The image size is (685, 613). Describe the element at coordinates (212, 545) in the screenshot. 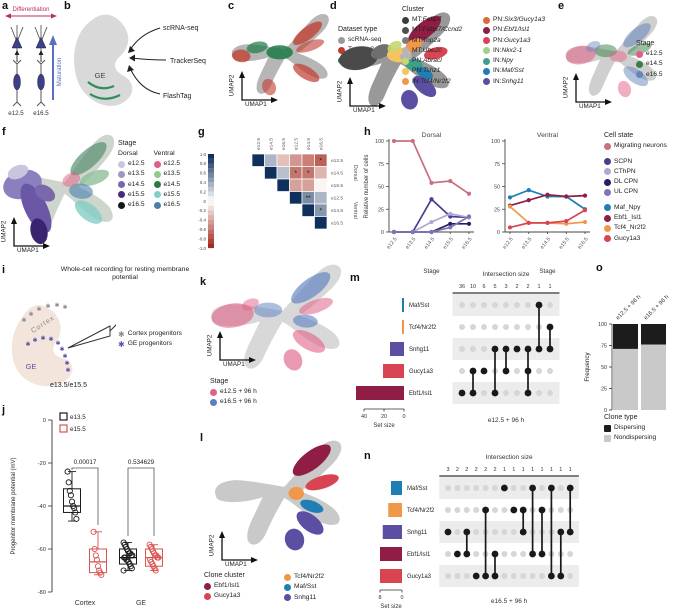

I see `umap2-axis-label: UMAP2` at that location.